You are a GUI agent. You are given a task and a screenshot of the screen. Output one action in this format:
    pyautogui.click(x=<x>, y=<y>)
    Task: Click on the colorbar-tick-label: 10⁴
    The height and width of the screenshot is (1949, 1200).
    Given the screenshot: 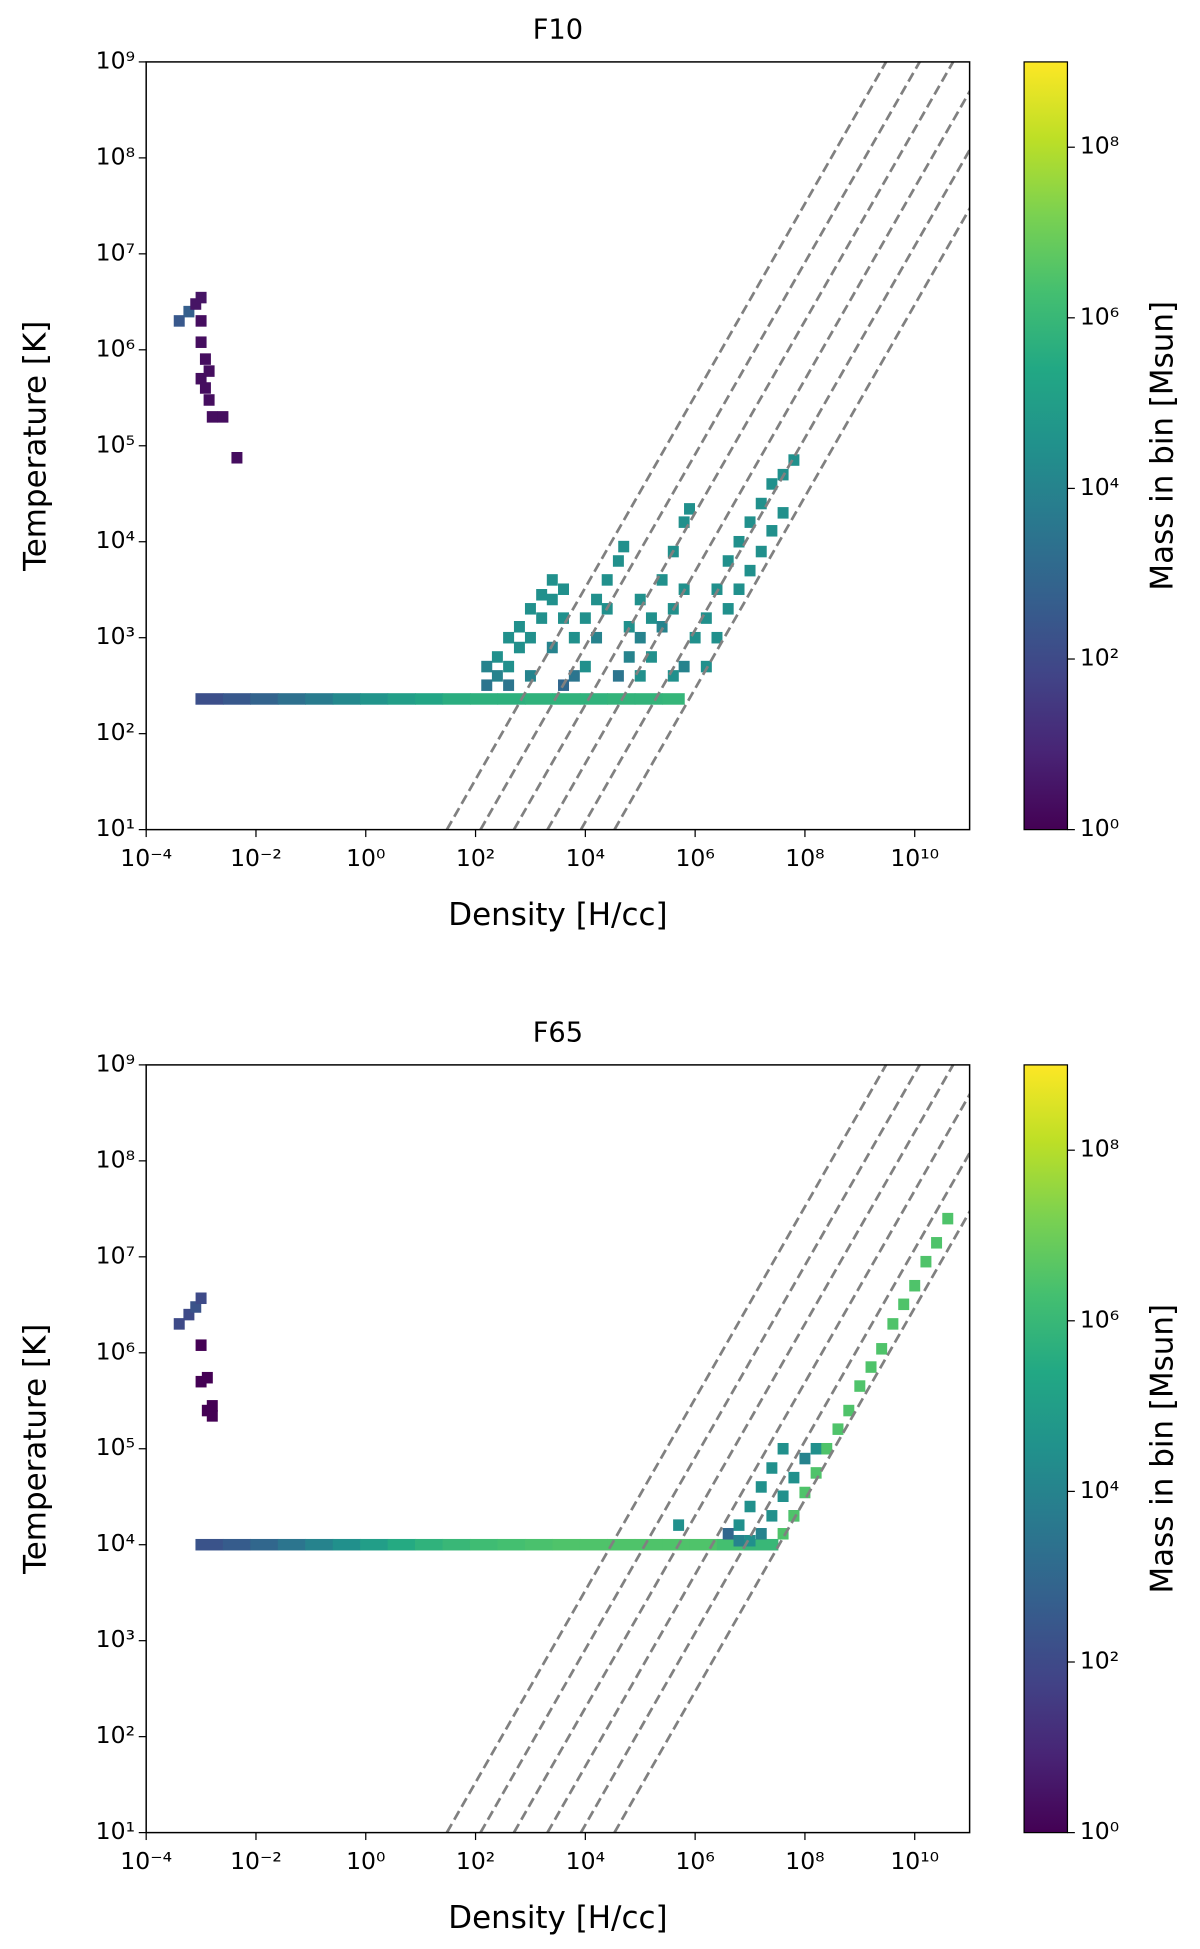 What is the action you would take?
    pyautogui.click(x=1099, y=1490)
    